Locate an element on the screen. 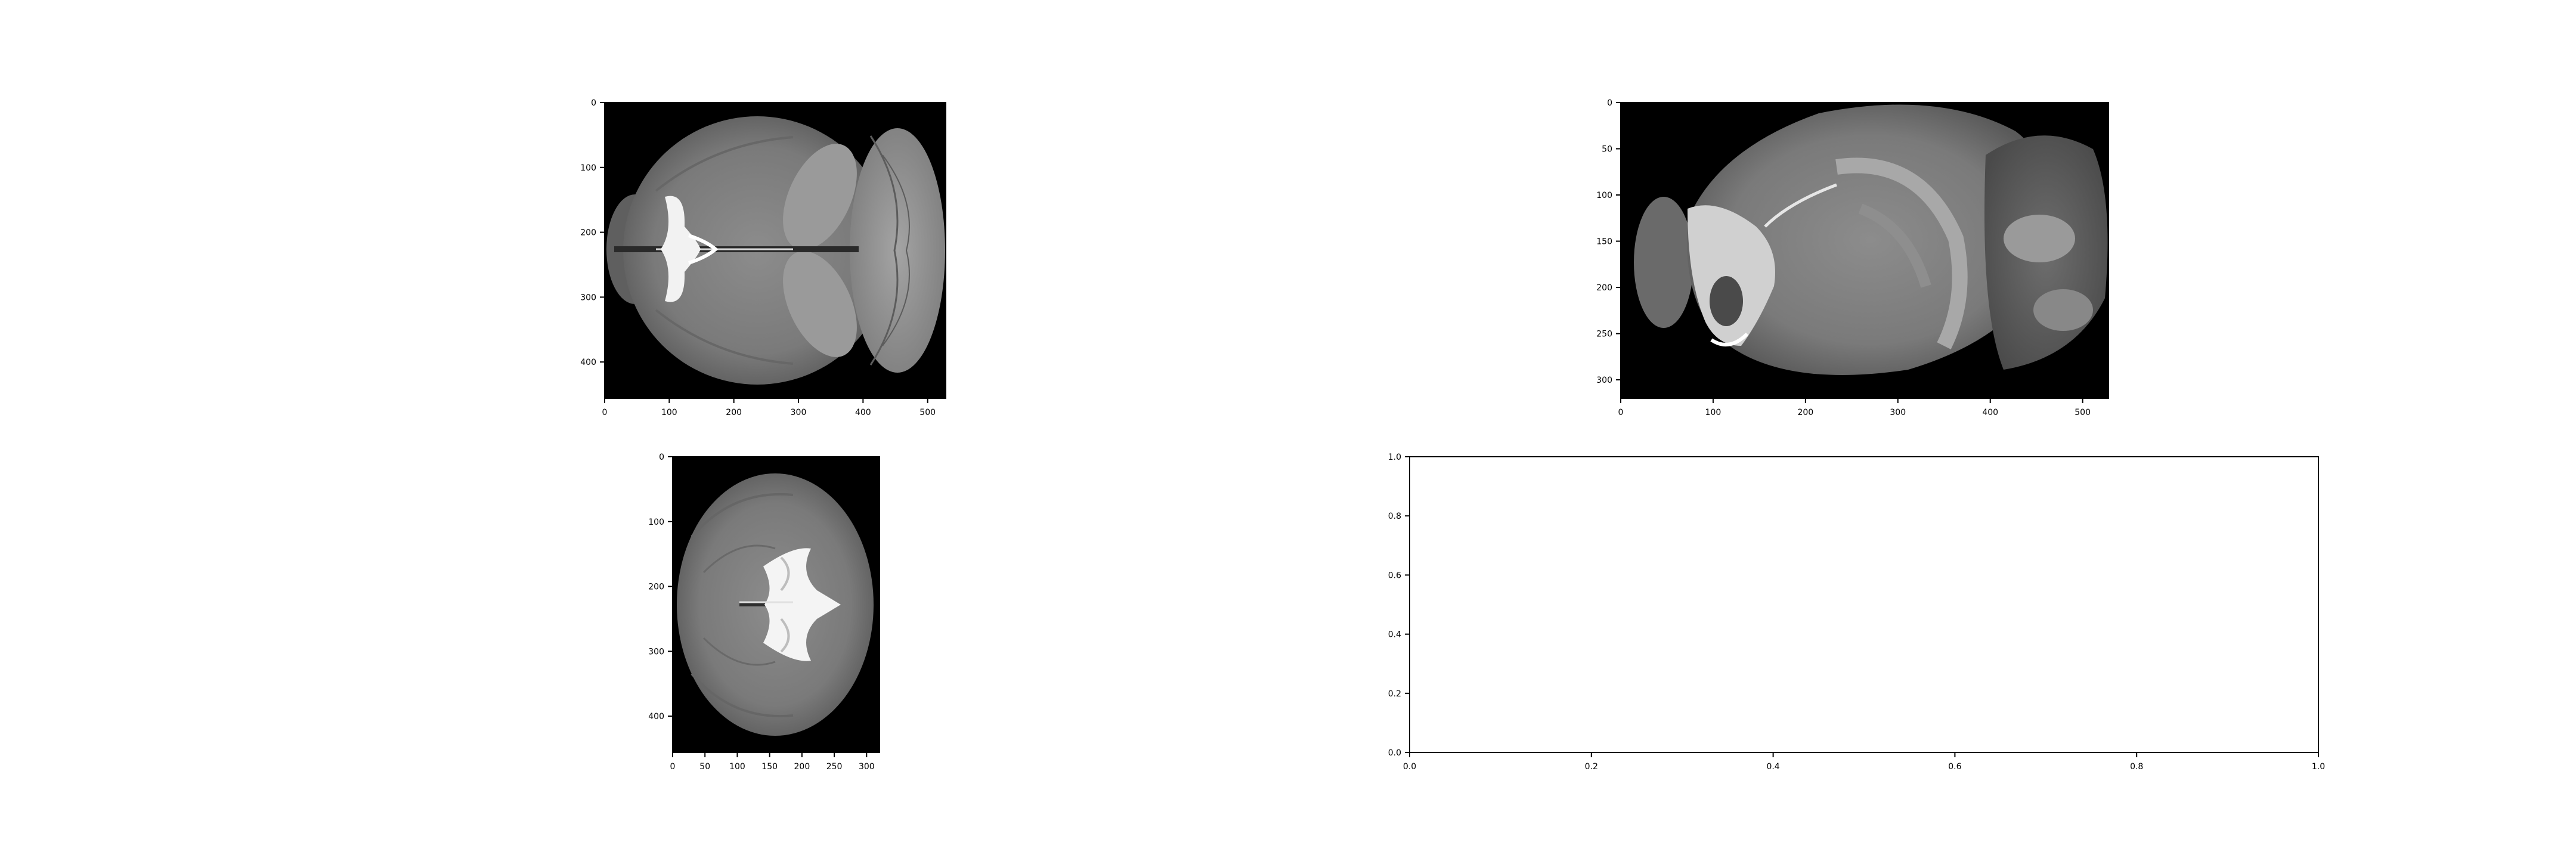 The width and height of the screenshot is (2576, 861). axial-xtick-label: 0 is located at coordinates (605, 412).